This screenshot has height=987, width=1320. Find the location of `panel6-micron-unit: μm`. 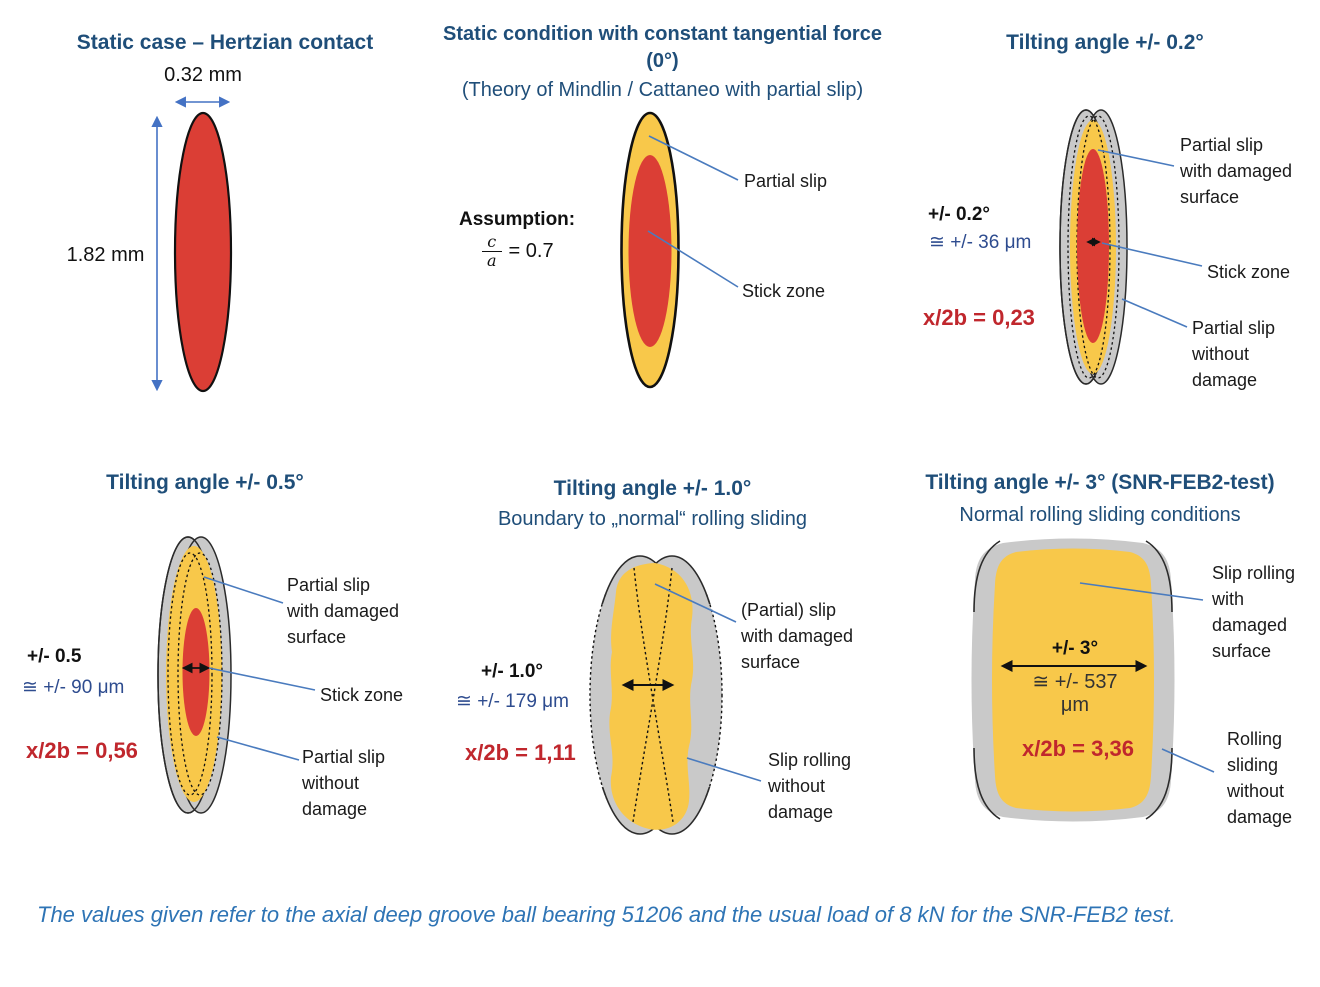

panel6-micron-unit: μm is located at coordinates (1075, 705).